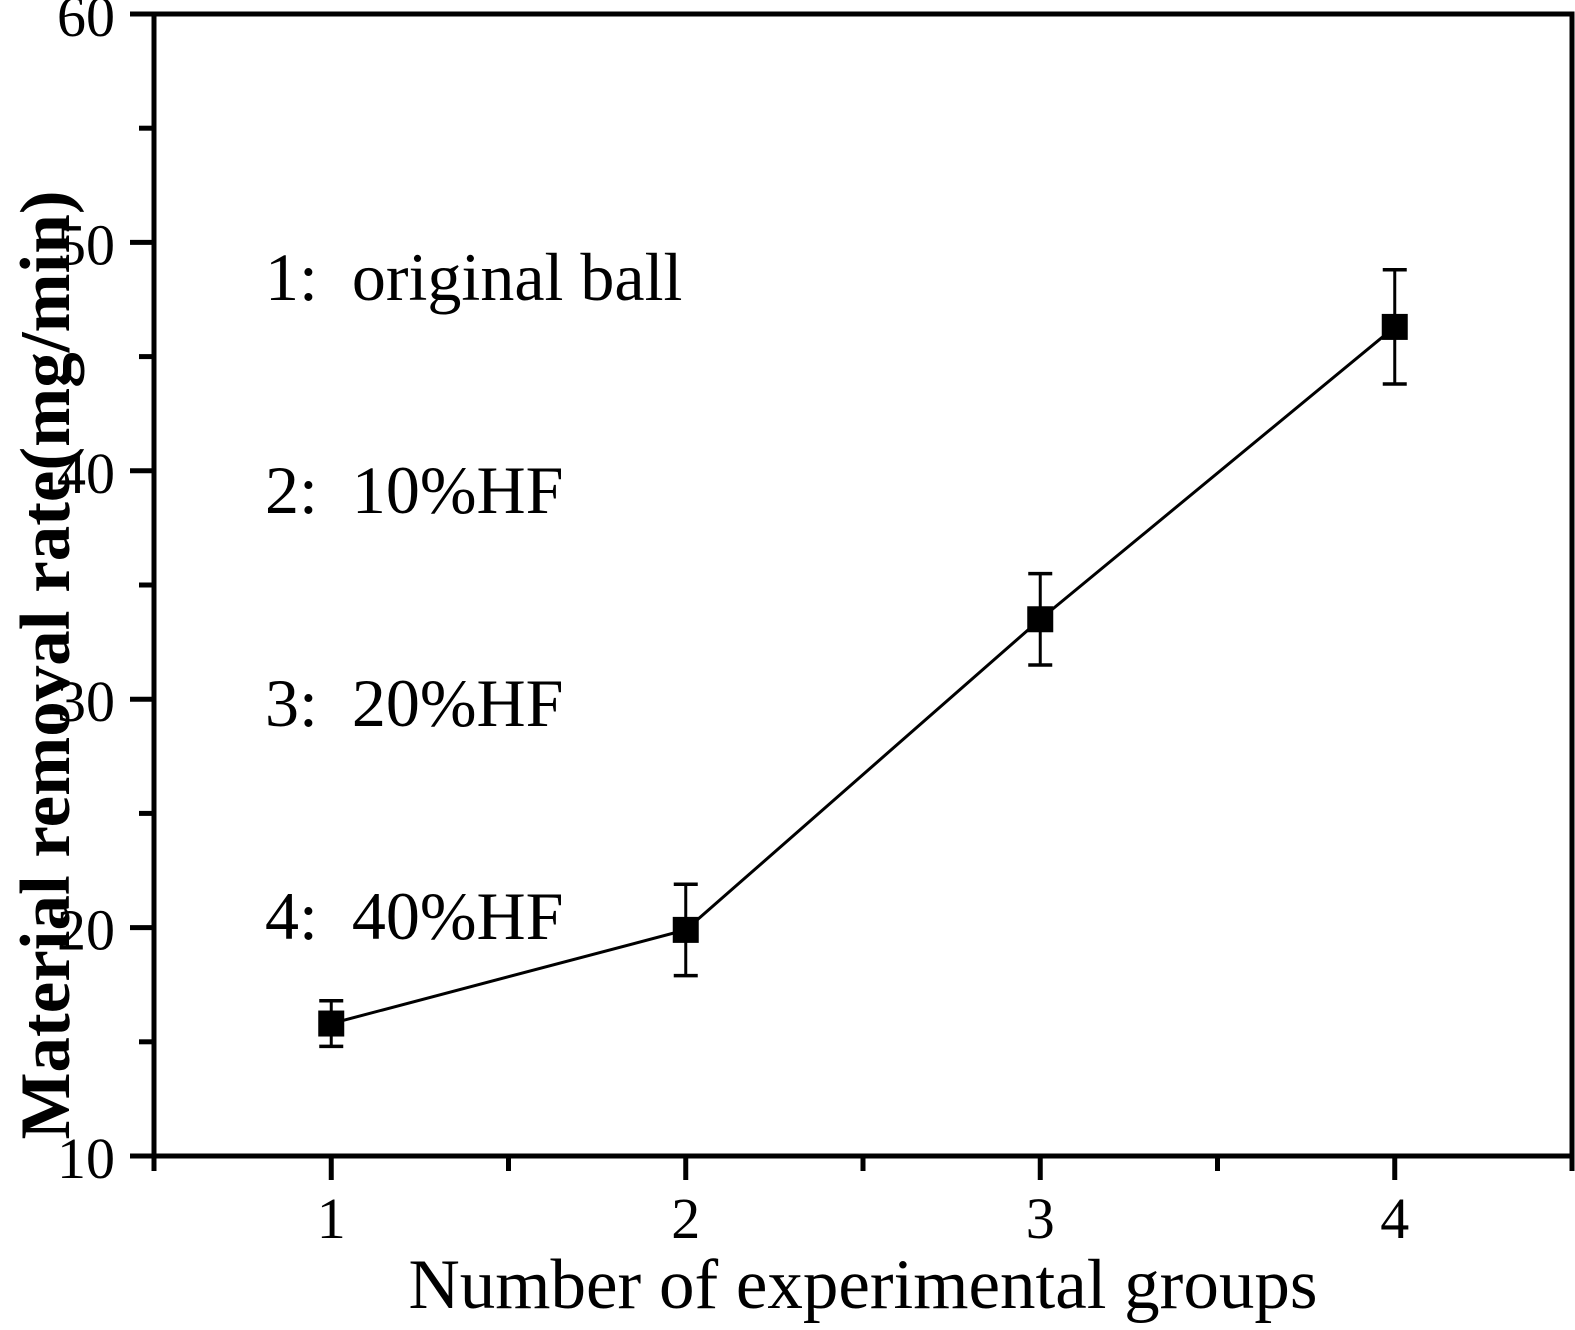 This screenshot has width=1575, height=1330. Describe the element at coordinates (685, 1218) in the screenshot. I see `x-tick-label: 2` at that location.